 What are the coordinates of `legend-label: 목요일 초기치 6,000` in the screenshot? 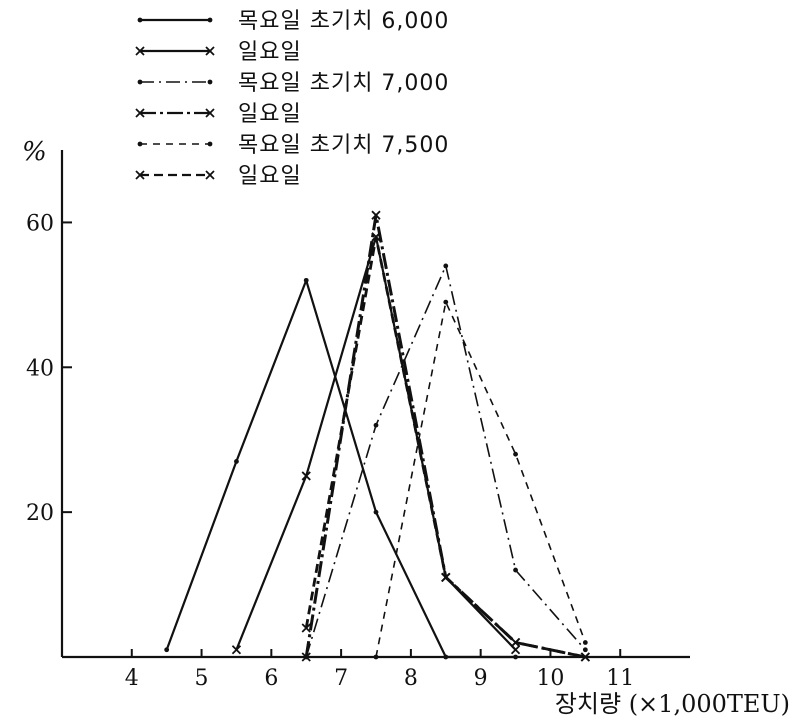 It's located at (343, 21).